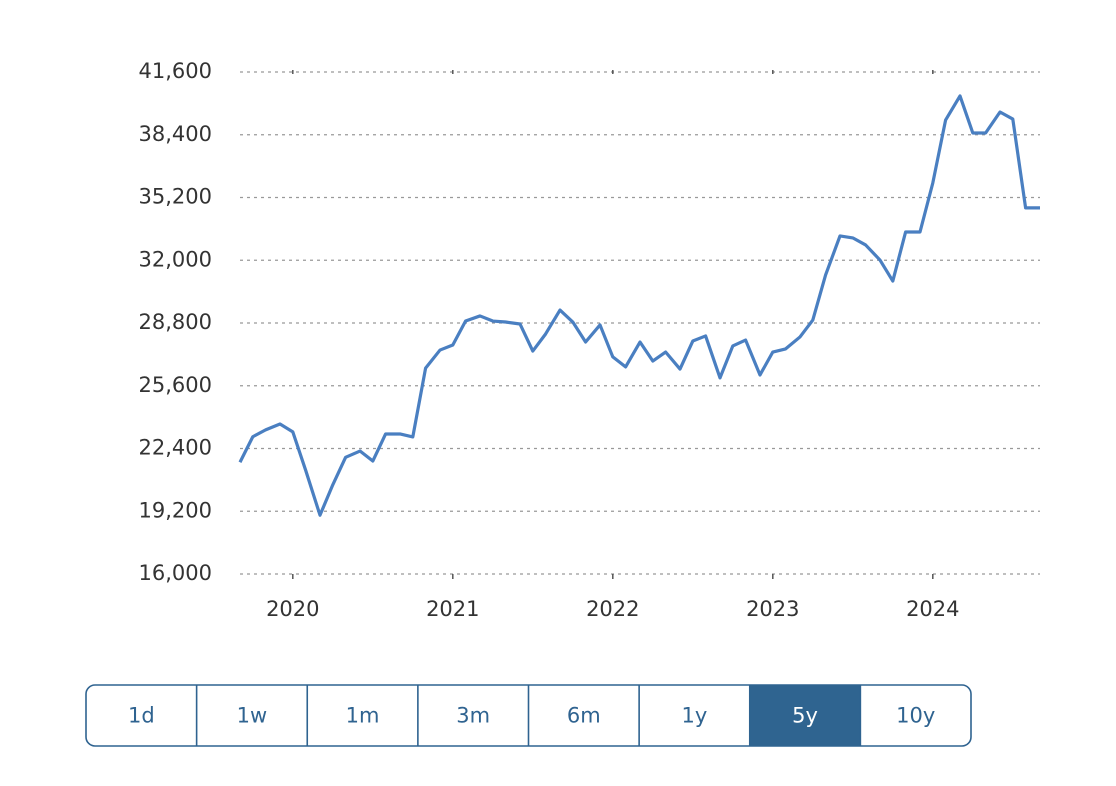  Describe the element at coordinates (695, 716) in the screenshot. I see `range-button: 1y` at that location.